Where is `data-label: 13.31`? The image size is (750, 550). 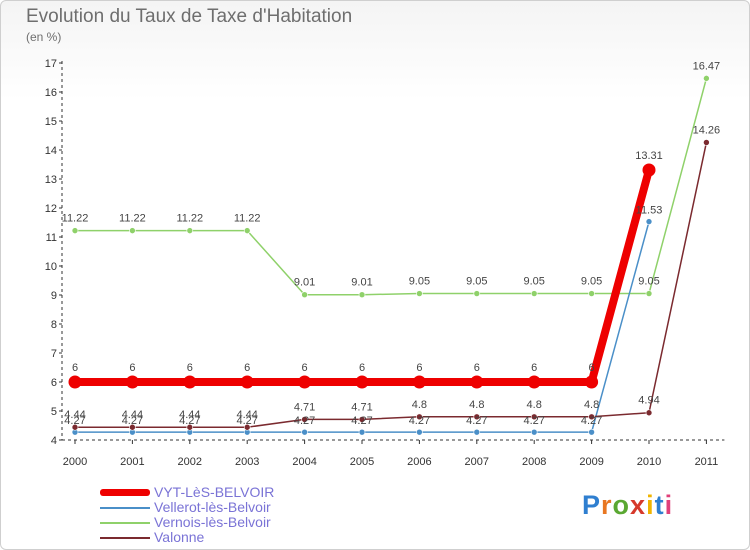 data-label: 13.31 is located at coordinates (649, 156).